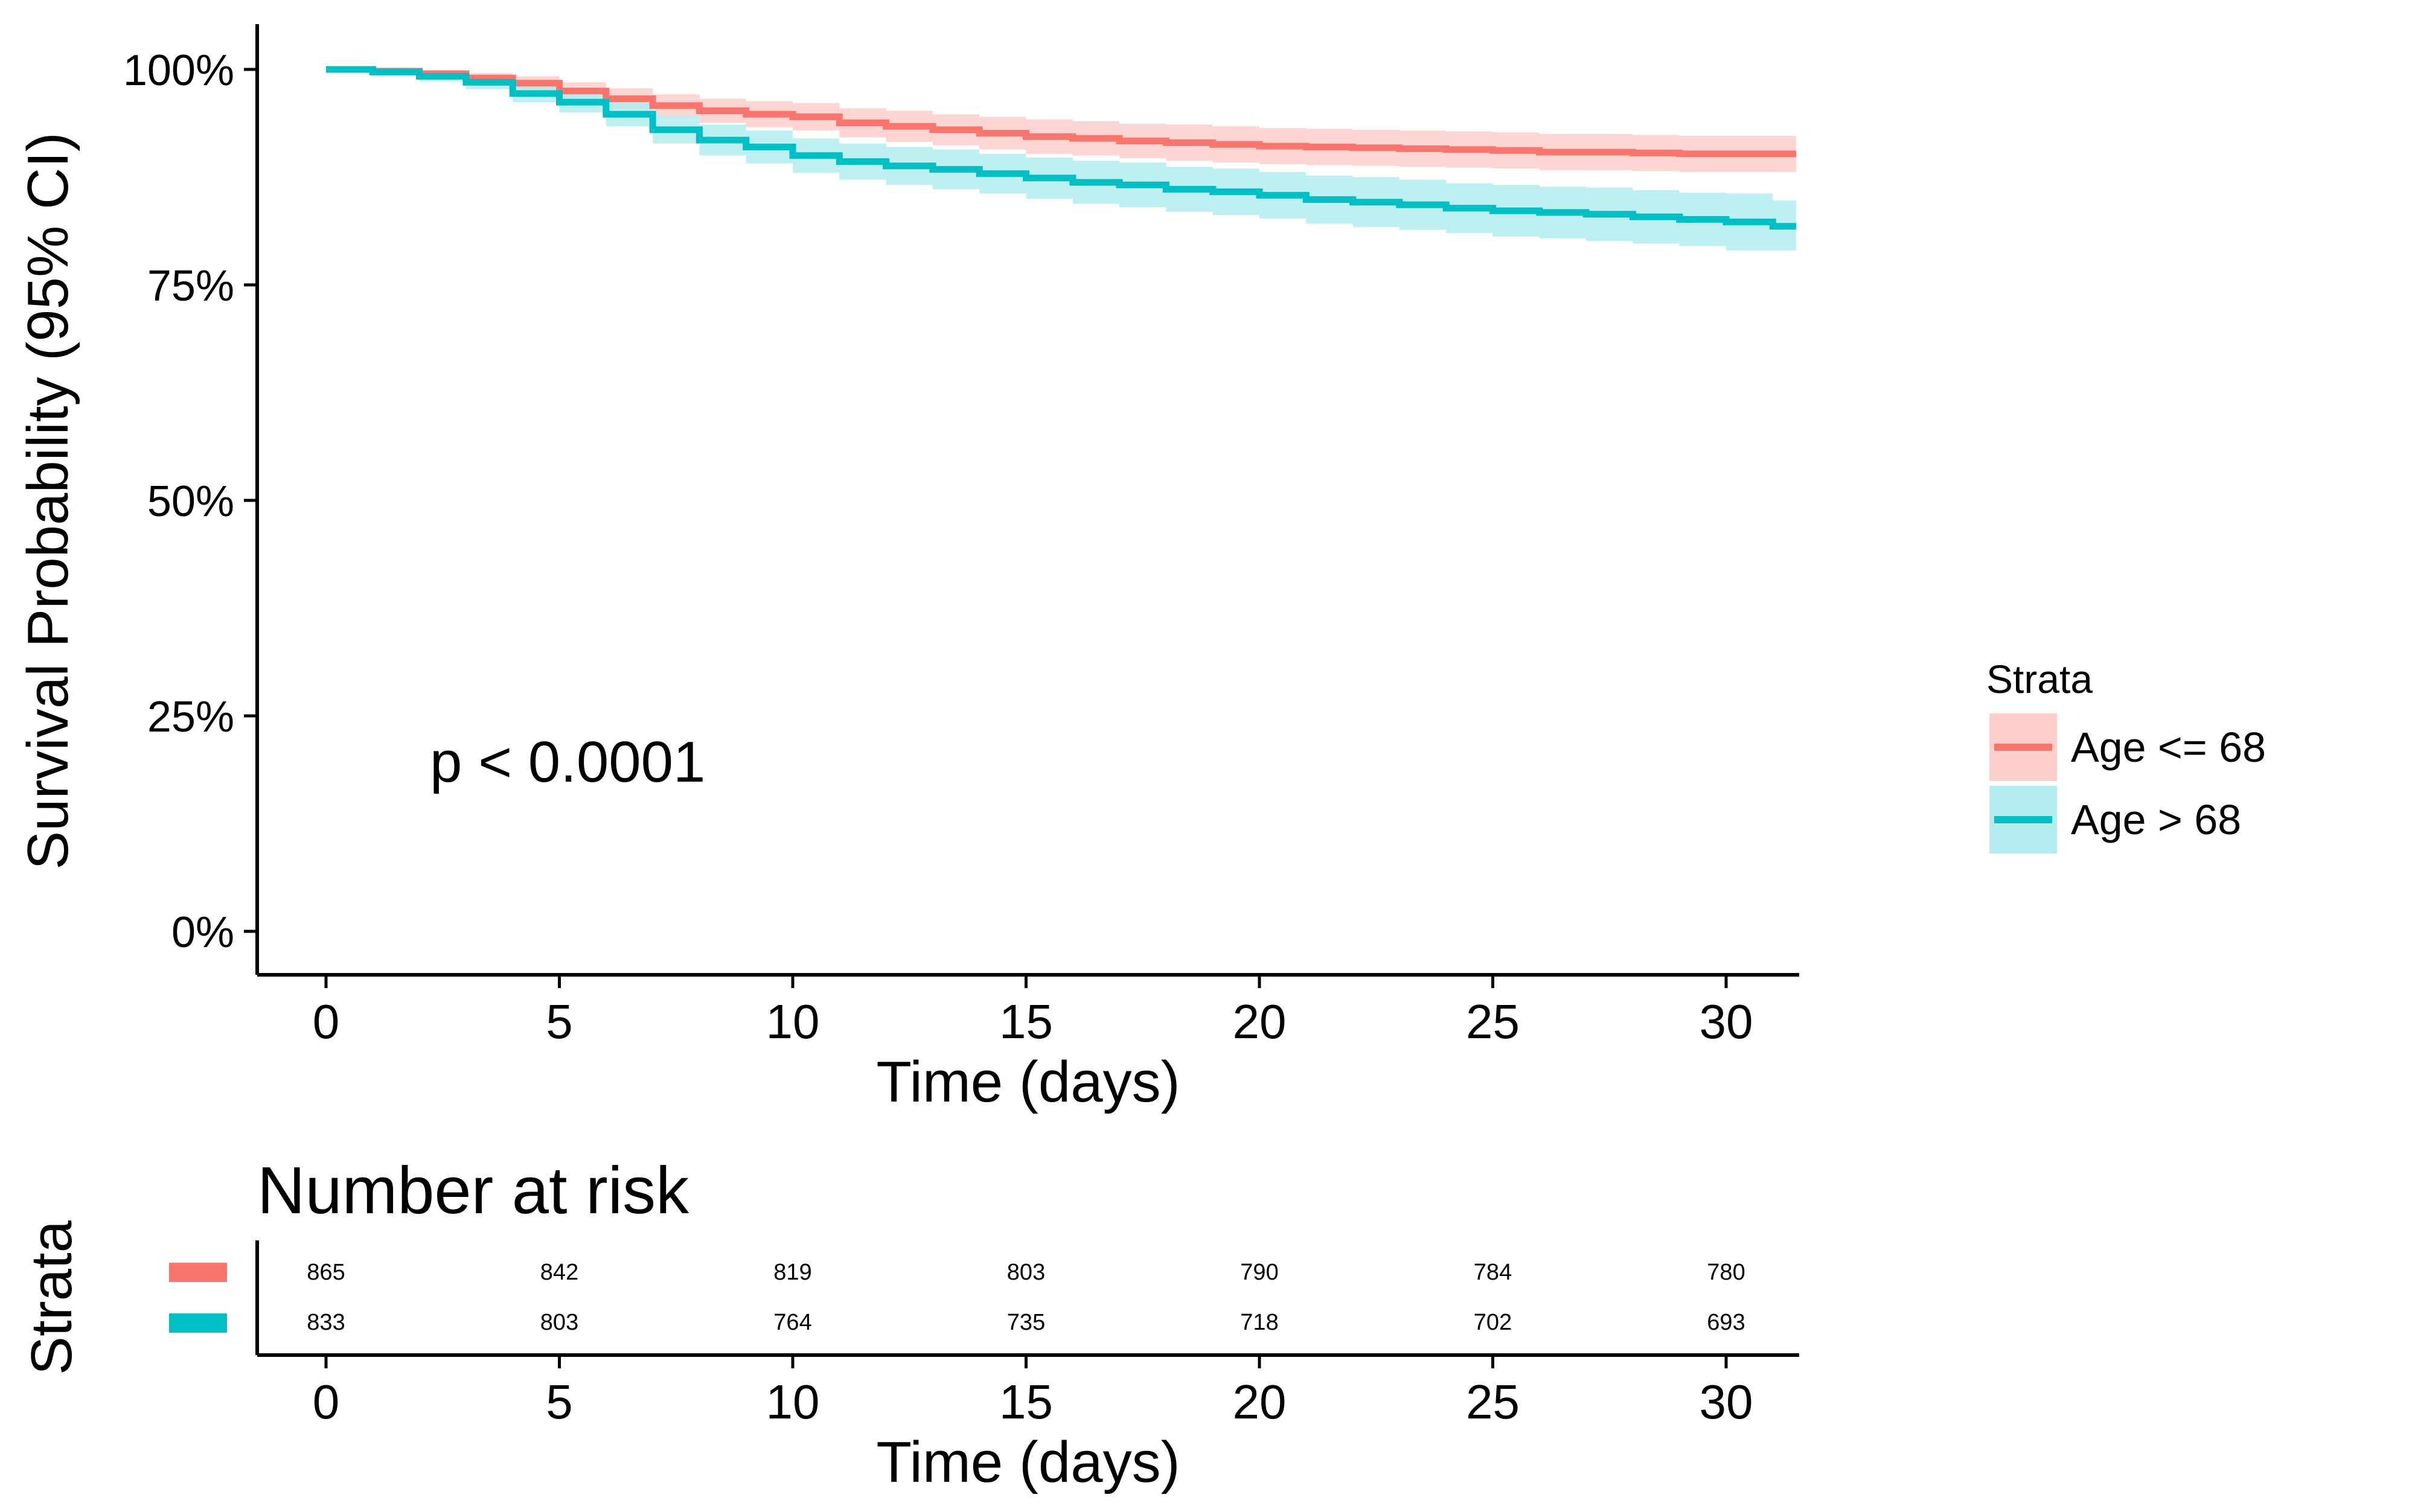 The width and height of the screenshot is (2415, 1512). I want to click on risk-x-tick-label: 25, so click(1493, 1402).